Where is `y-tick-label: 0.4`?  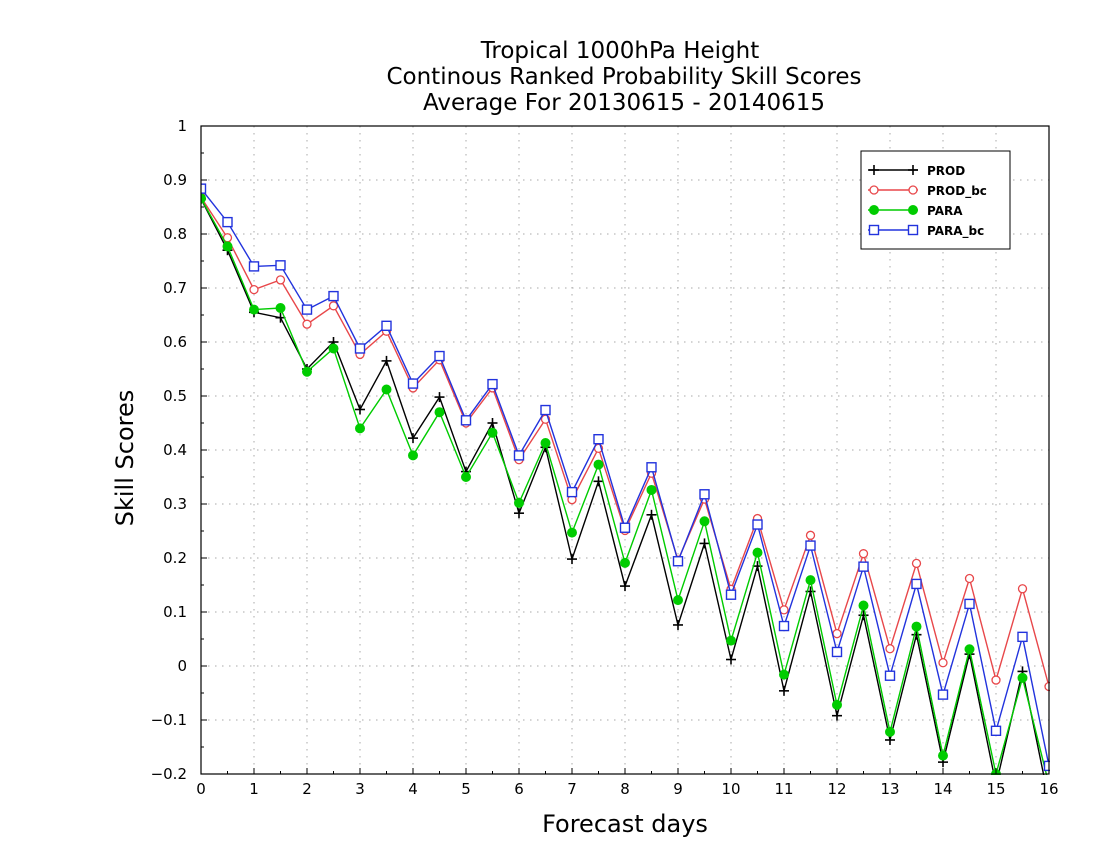 y-tick-label: 0.4 is located at coordinates (175, 450).